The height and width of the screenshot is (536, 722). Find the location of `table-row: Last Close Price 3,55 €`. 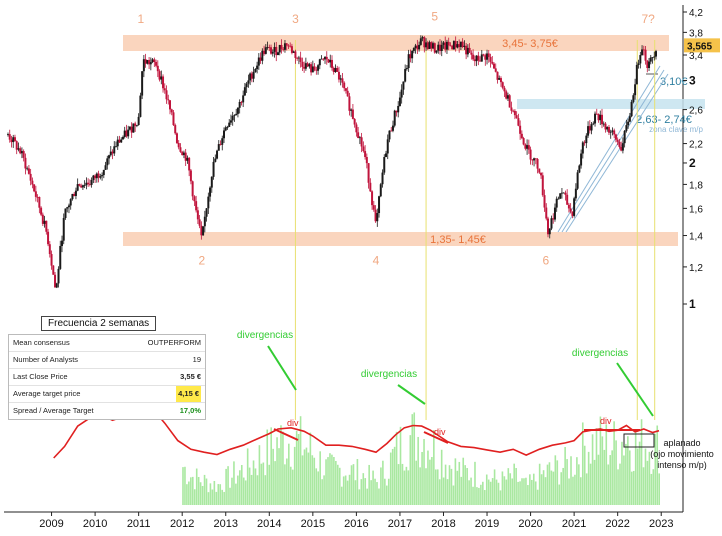

table-row: Last Close Price 3,55 € is located at coordinates (107, 377).